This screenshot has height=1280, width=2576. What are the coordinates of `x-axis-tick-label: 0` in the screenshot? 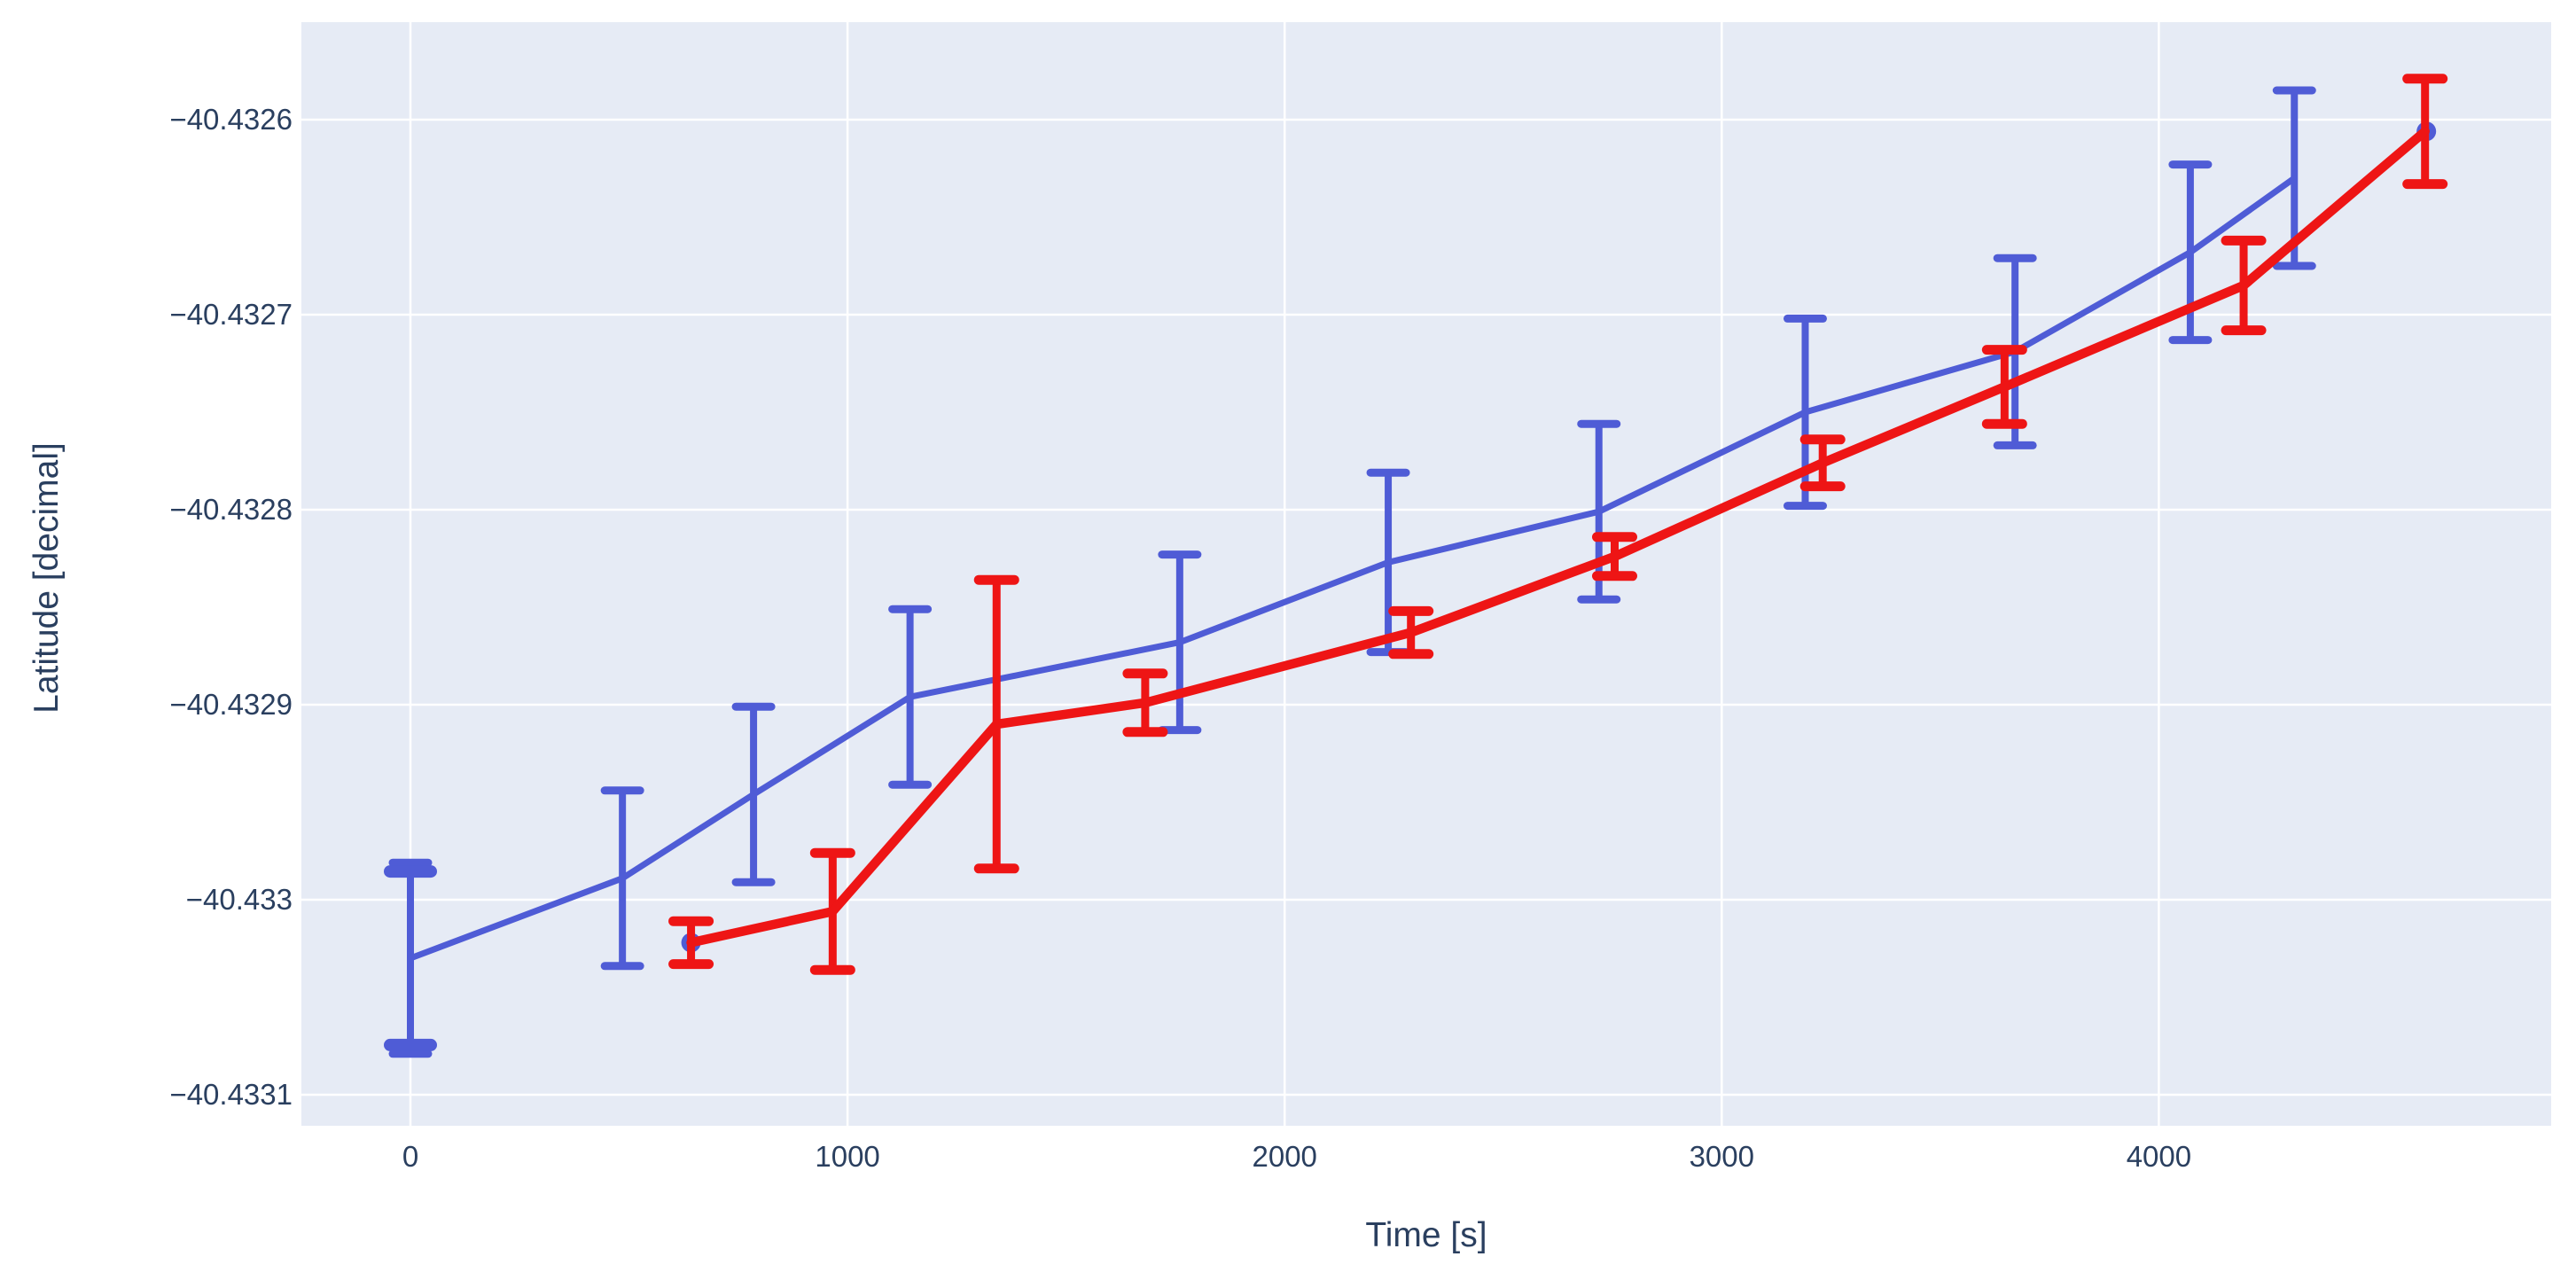 It's located at (410, 1156).